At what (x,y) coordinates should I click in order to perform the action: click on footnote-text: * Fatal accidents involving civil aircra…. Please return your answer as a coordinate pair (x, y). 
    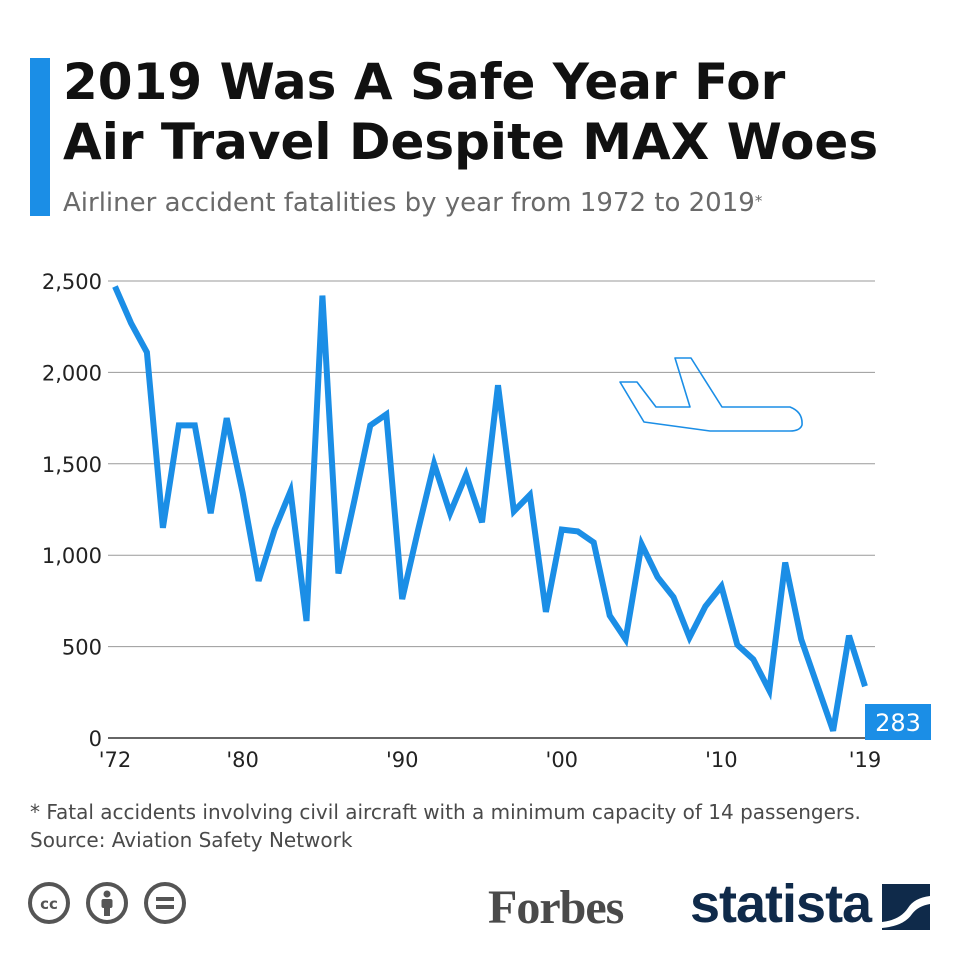
    Looking at the image, I should click on (445, 812).